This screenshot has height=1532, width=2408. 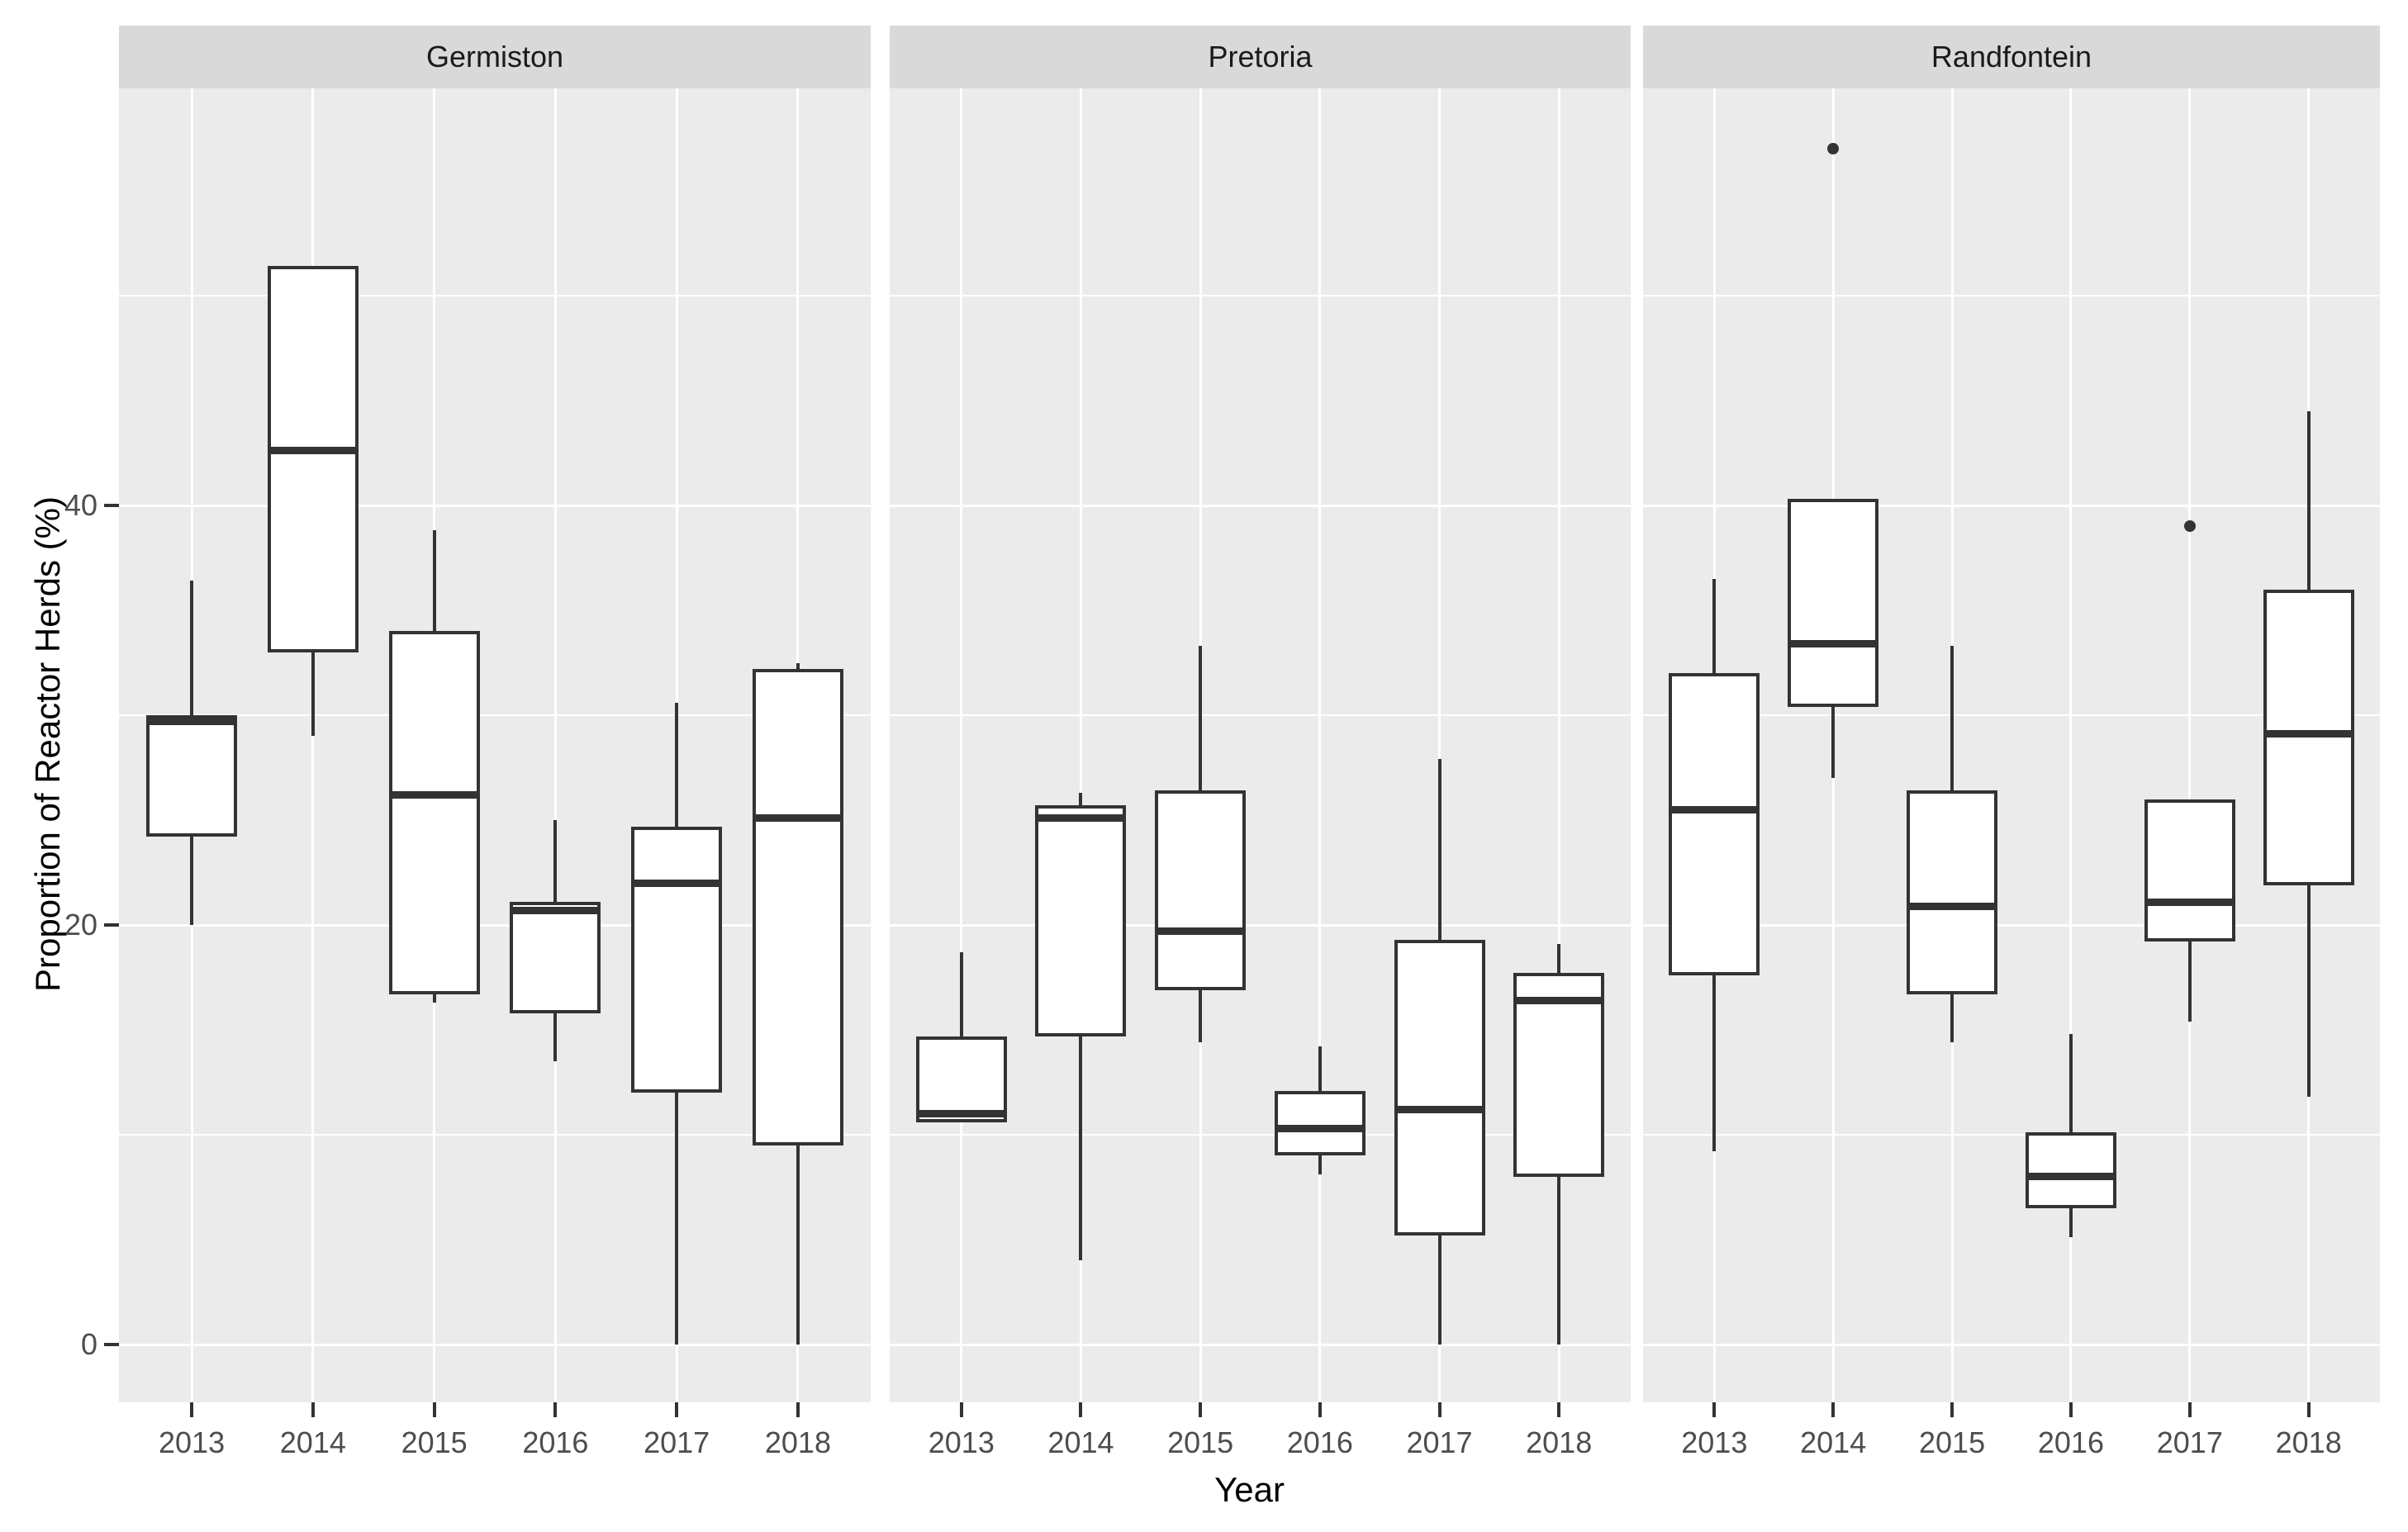 I want to click on facet-strip-label: Germiston, so click(x=494, y=57).